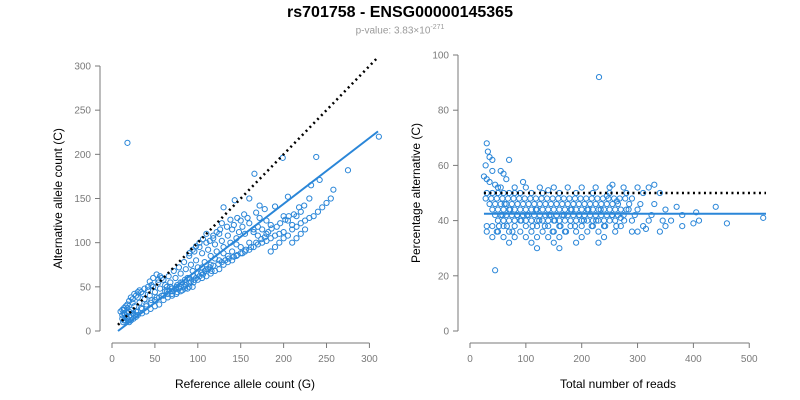 The height and width of the screenshot is (400, 800). Describe the element at coordinates (326, 359) in the screenshot. I see `left-x-tick-label: 250` at that location.